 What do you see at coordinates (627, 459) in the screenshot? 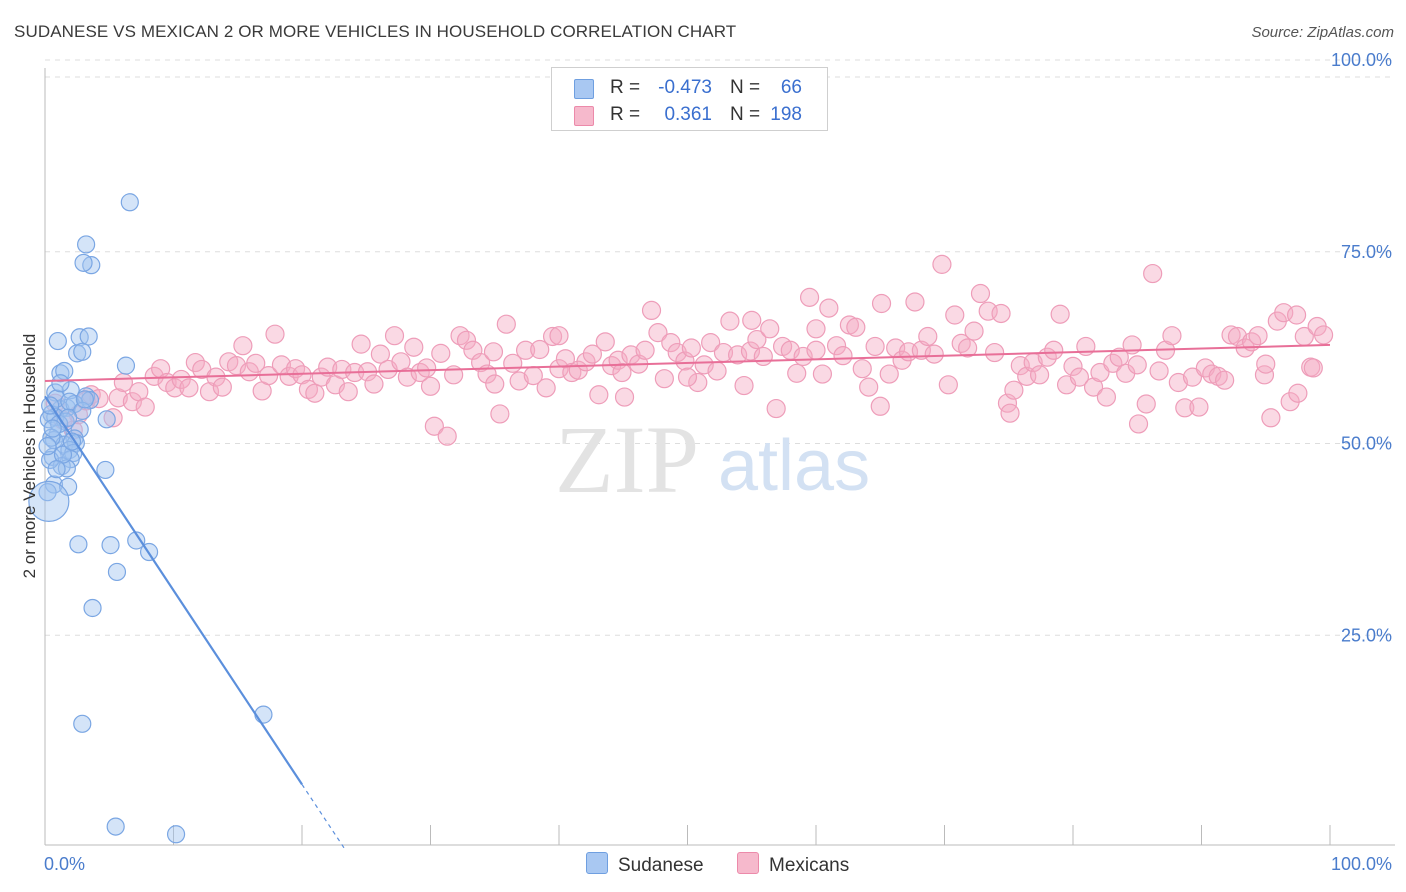
I see `watermark-zip: ZIP` at bounding box center [627, 459].